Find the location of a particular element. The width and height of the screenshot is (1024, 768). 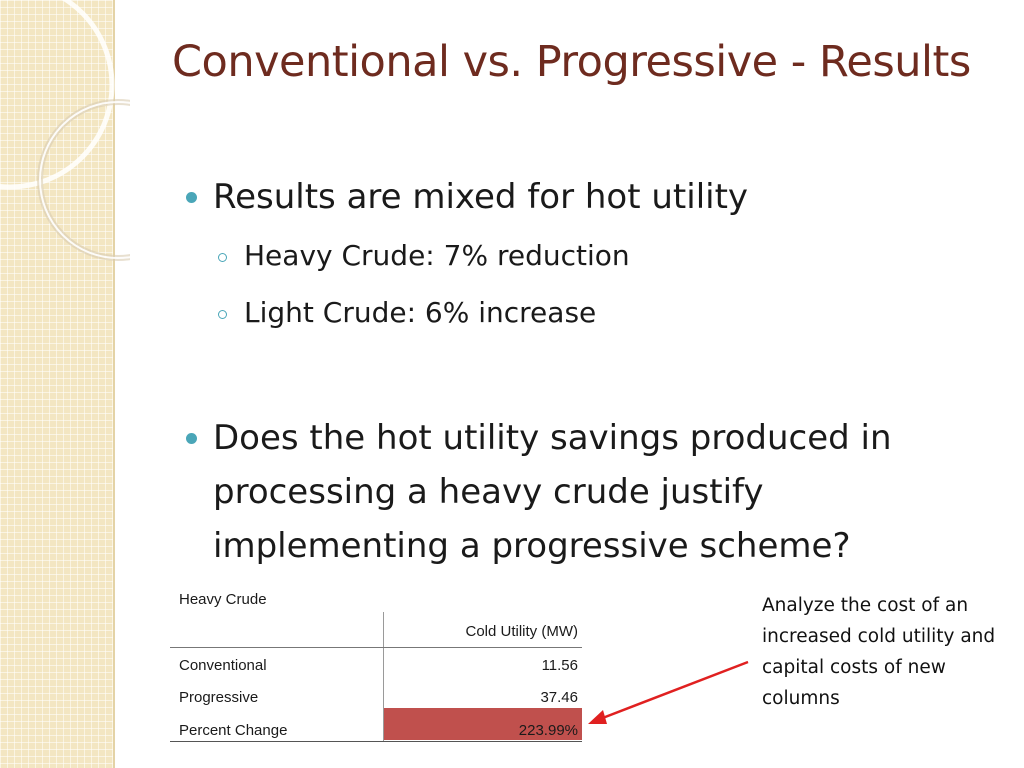

table-column-divider is located at coordinates (383, 677).